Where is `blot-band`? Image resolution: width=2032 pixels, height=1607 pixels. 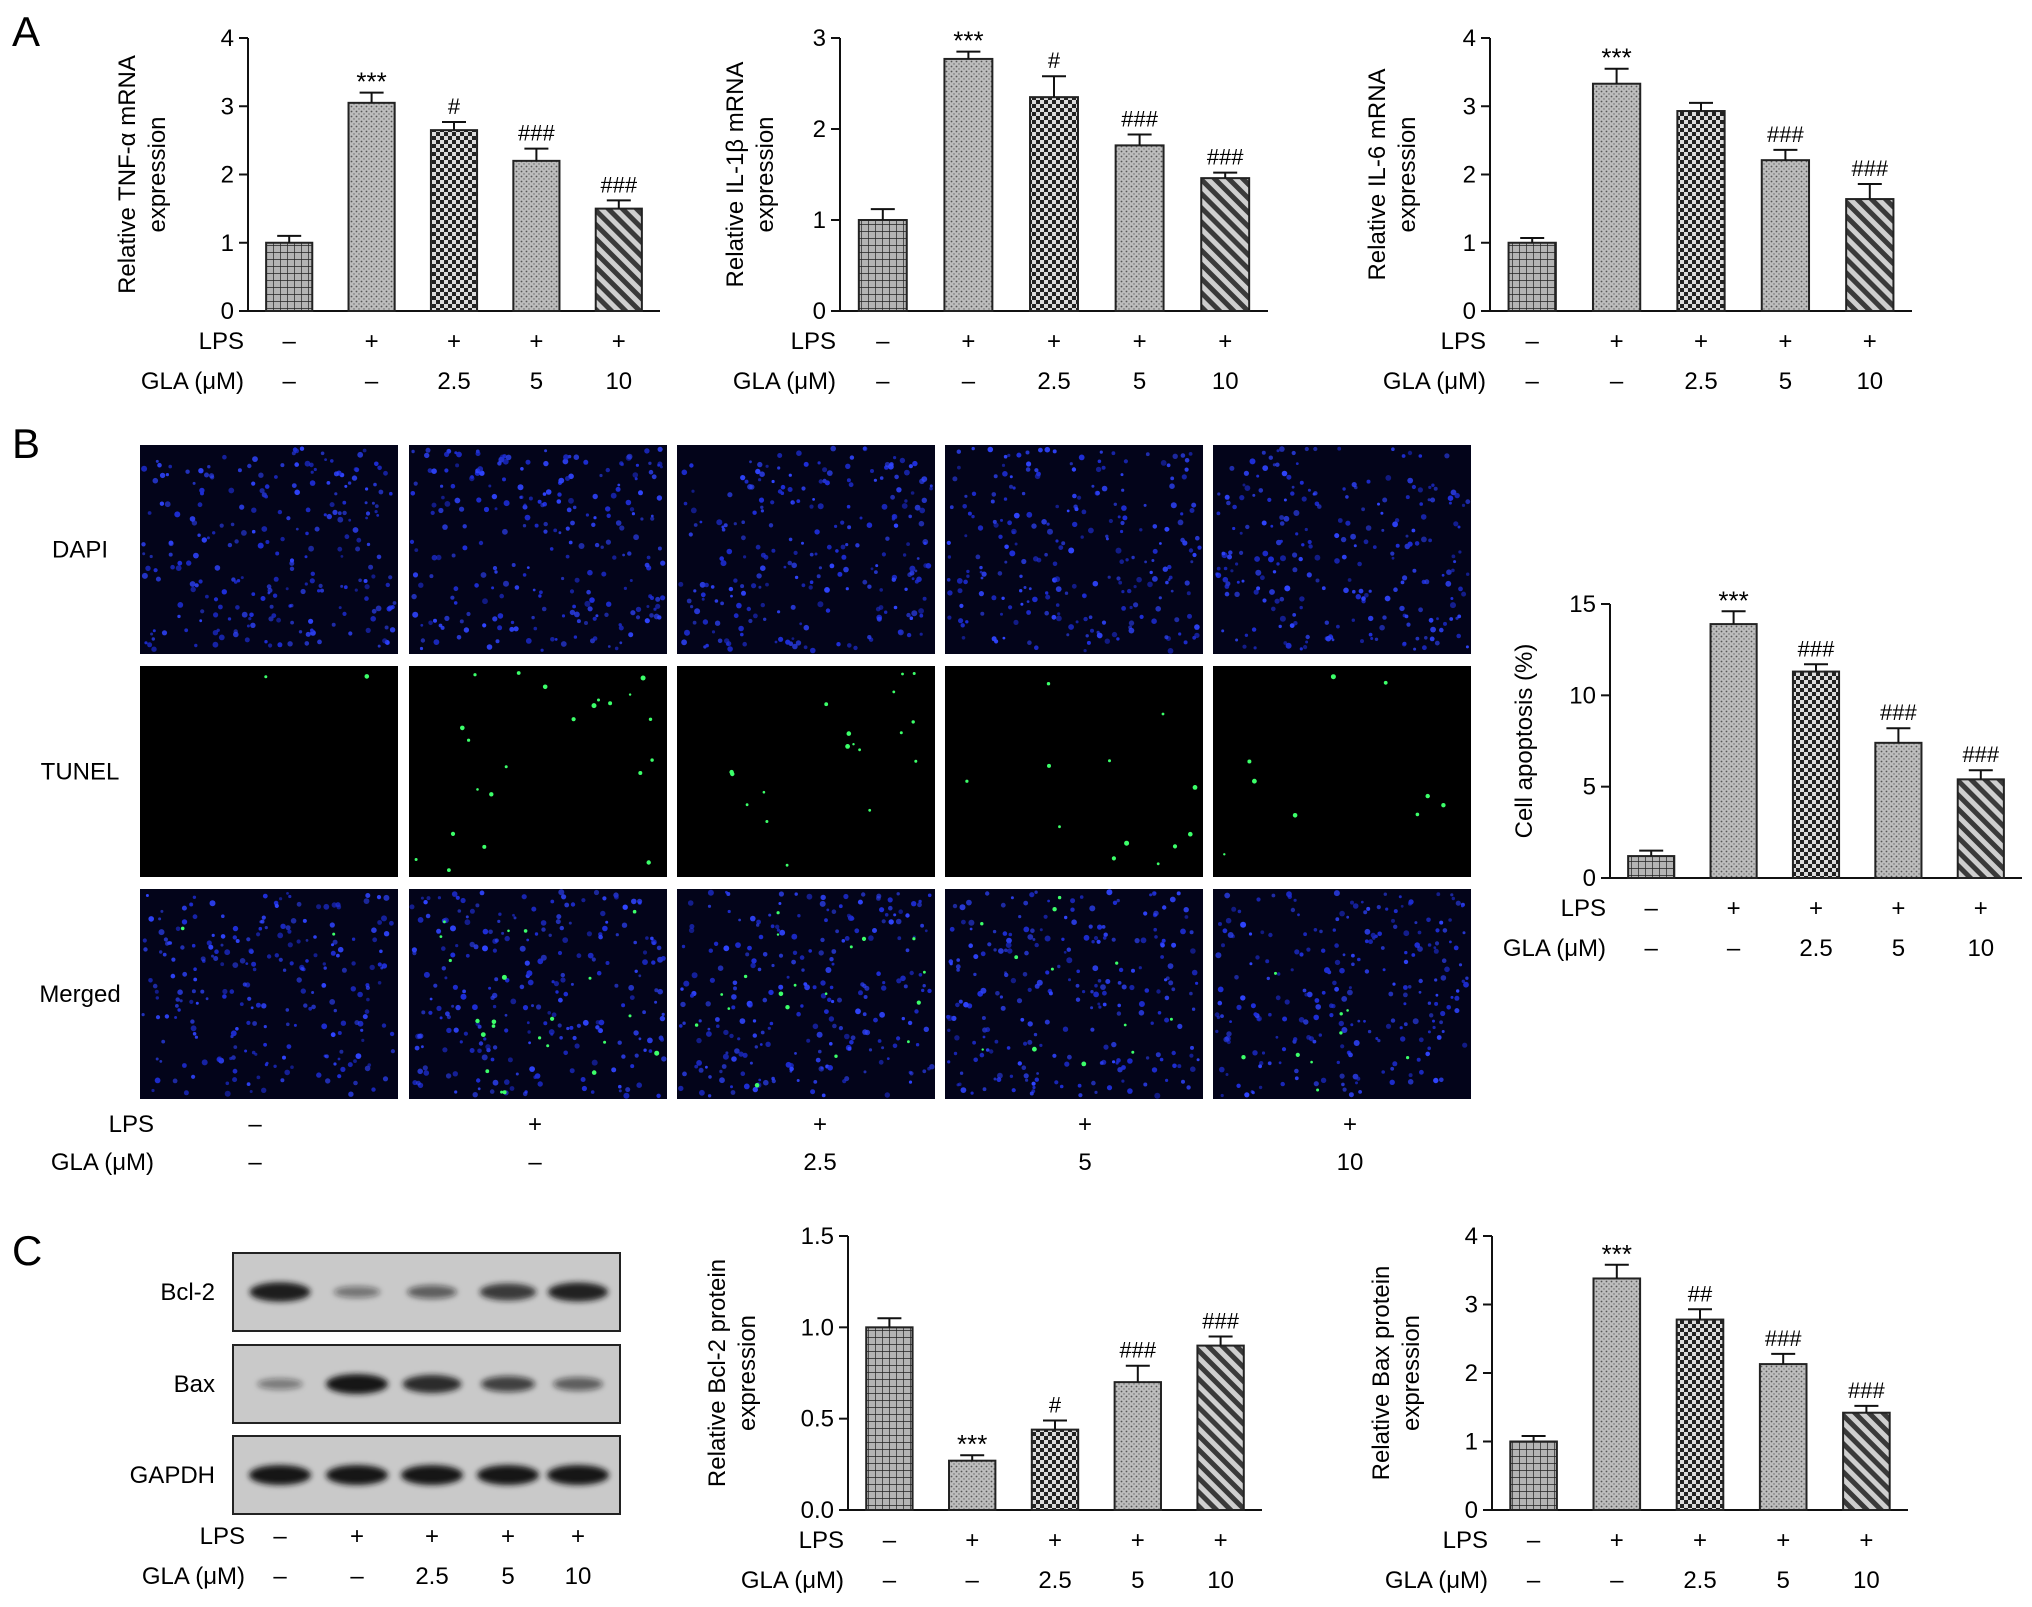
blot-band is located at coordinates (432, 1384).